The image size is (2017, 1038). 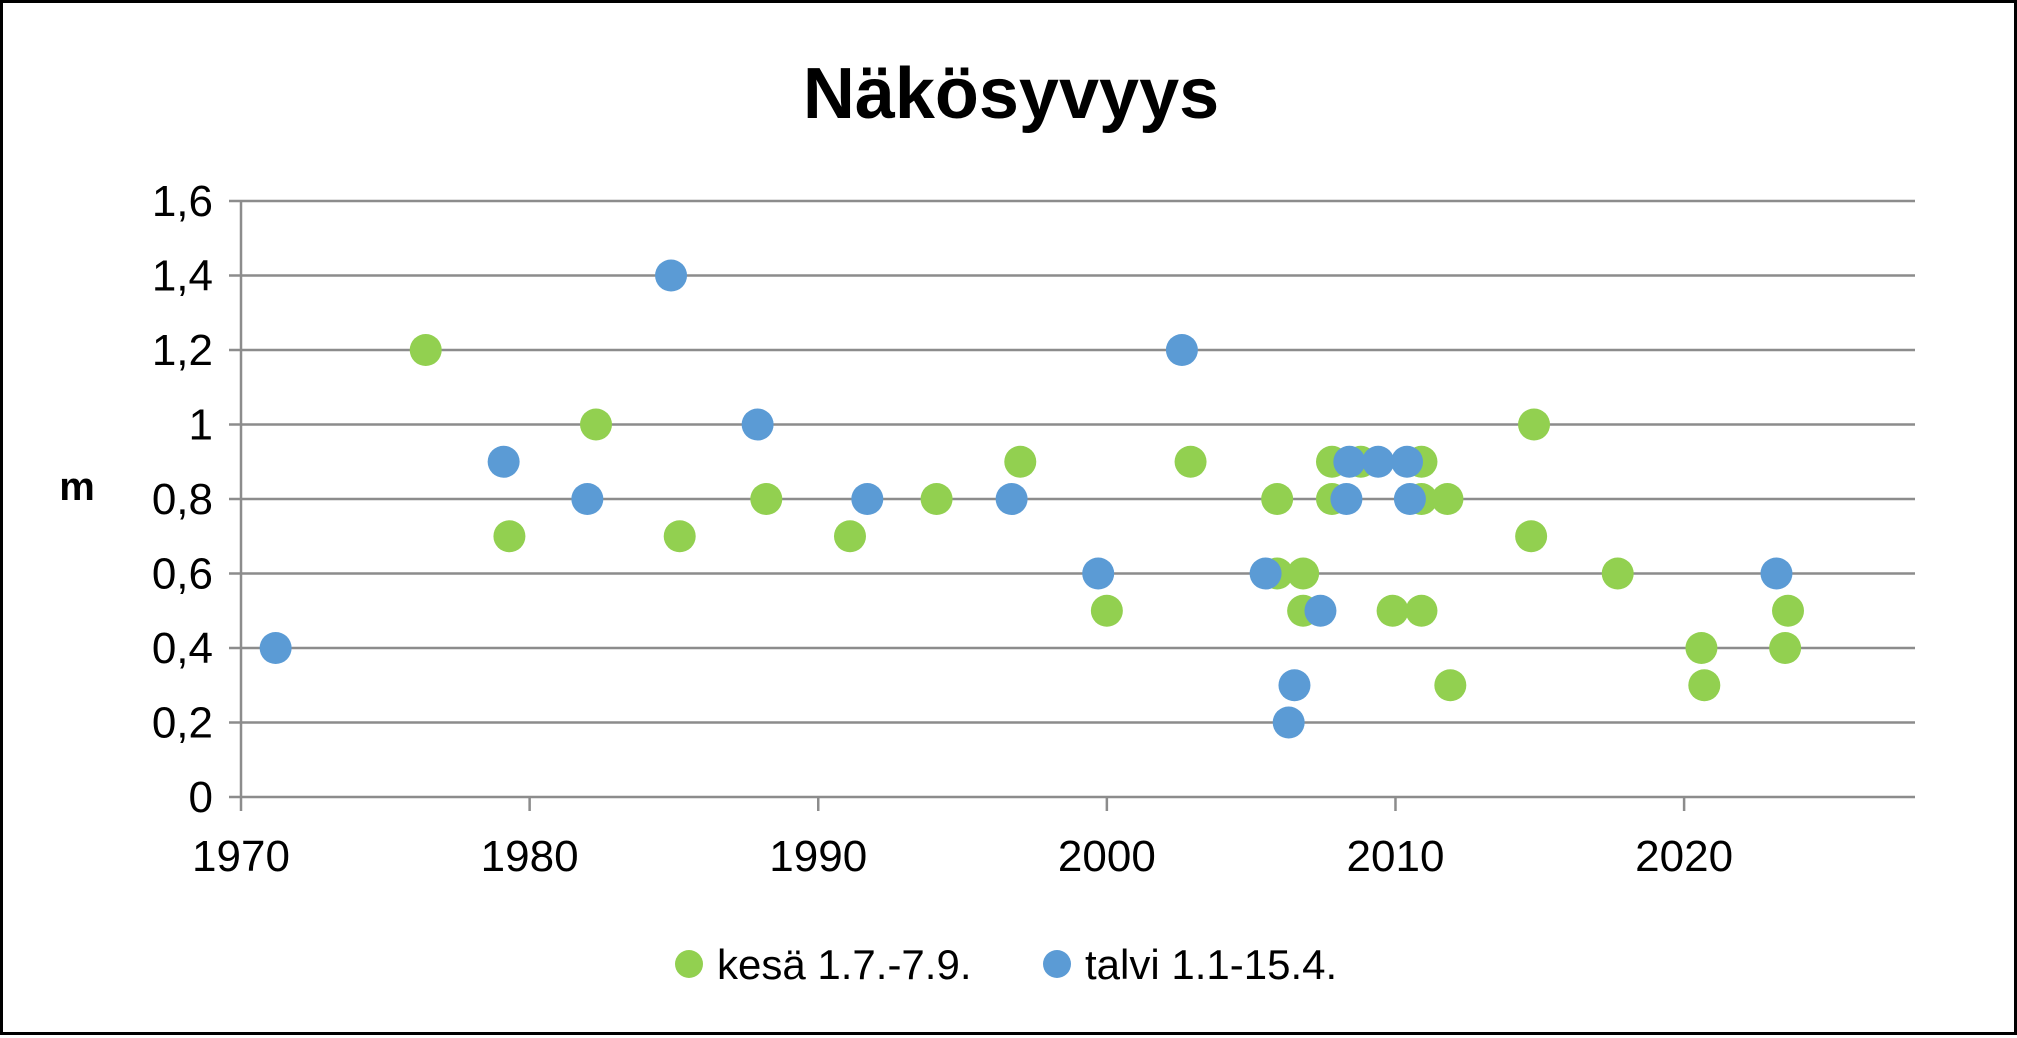 What do you see at coordinates (182, 201) in the screenshot?
I see `y-tick-label: 1,6` at bounding box center [182, 201].